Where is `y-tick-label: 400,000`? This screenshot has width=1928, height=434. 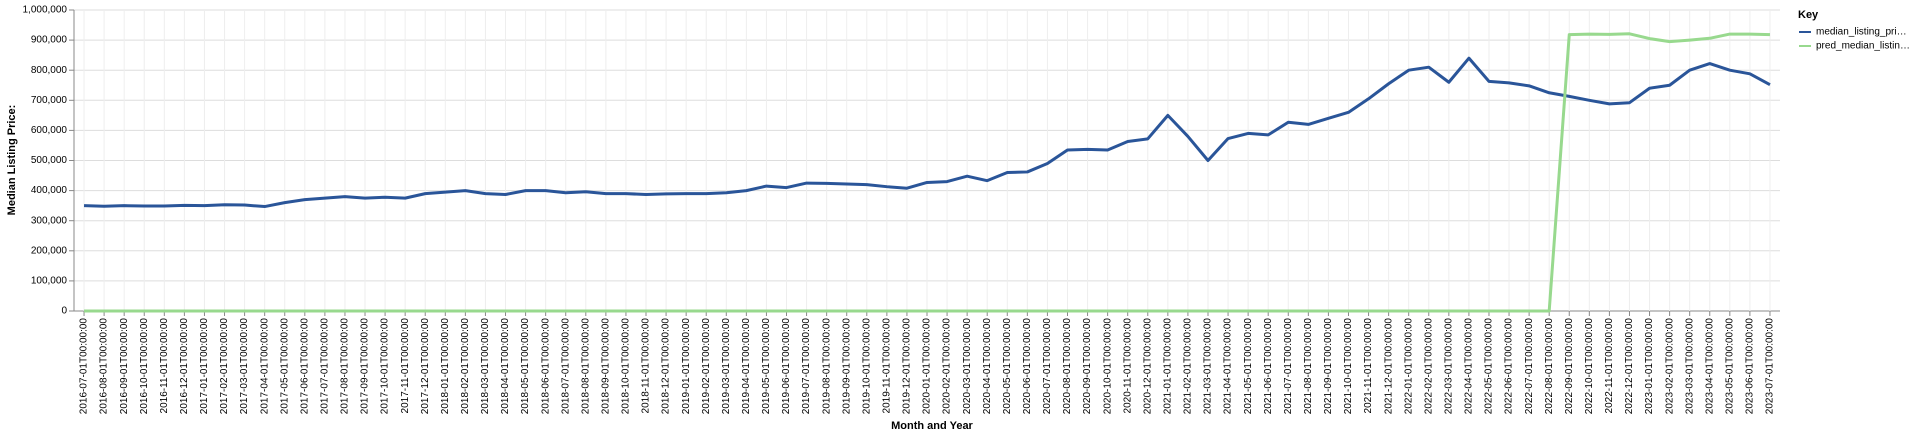 y-tick-label: 400,000 is located at coordinates (49, 190).